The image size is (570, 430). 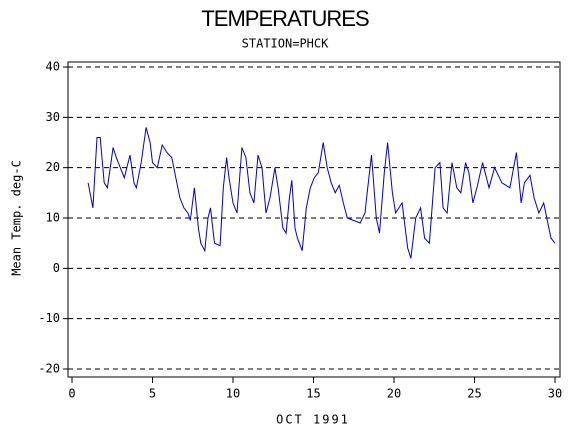 I want to click on x-tick-label: 10, so click(x=233, y=394).